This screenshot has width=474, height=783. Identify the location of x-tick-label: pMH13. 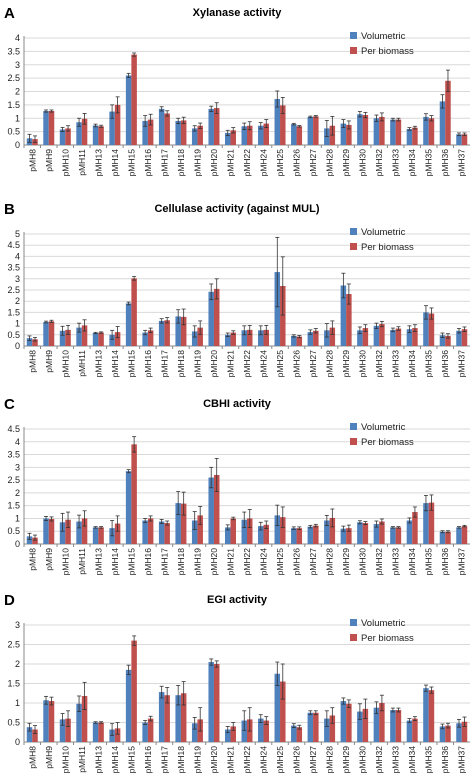
(98, 163).